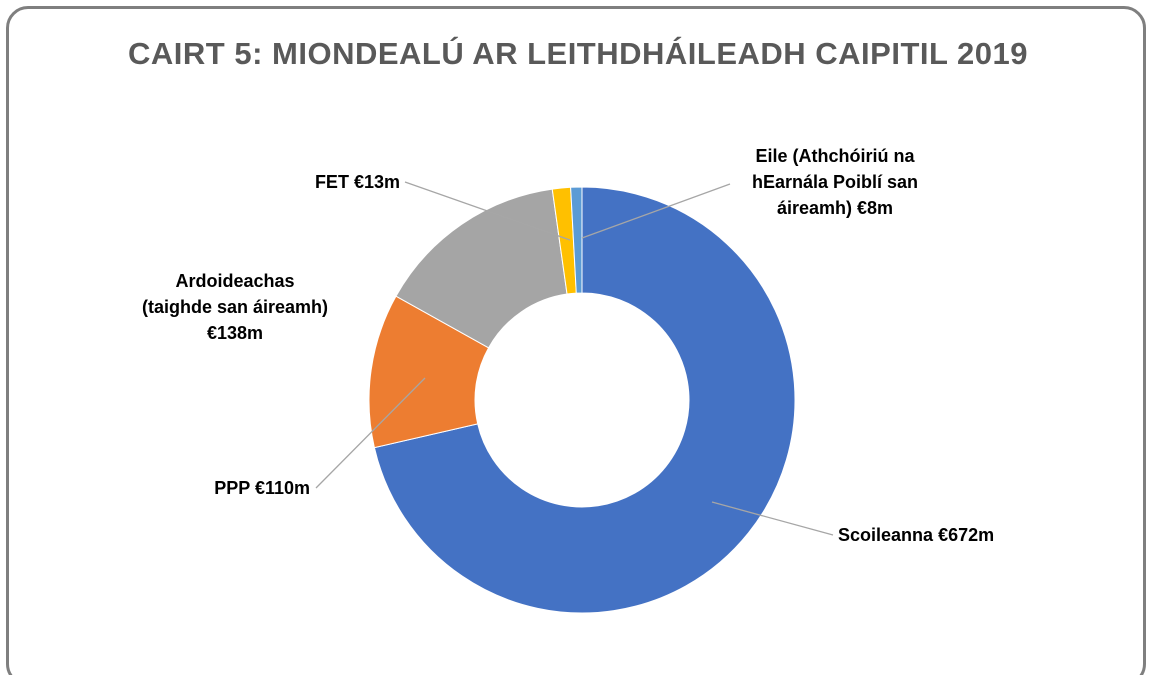  I want to click on data-label: FET €13m, so click(325, 182).